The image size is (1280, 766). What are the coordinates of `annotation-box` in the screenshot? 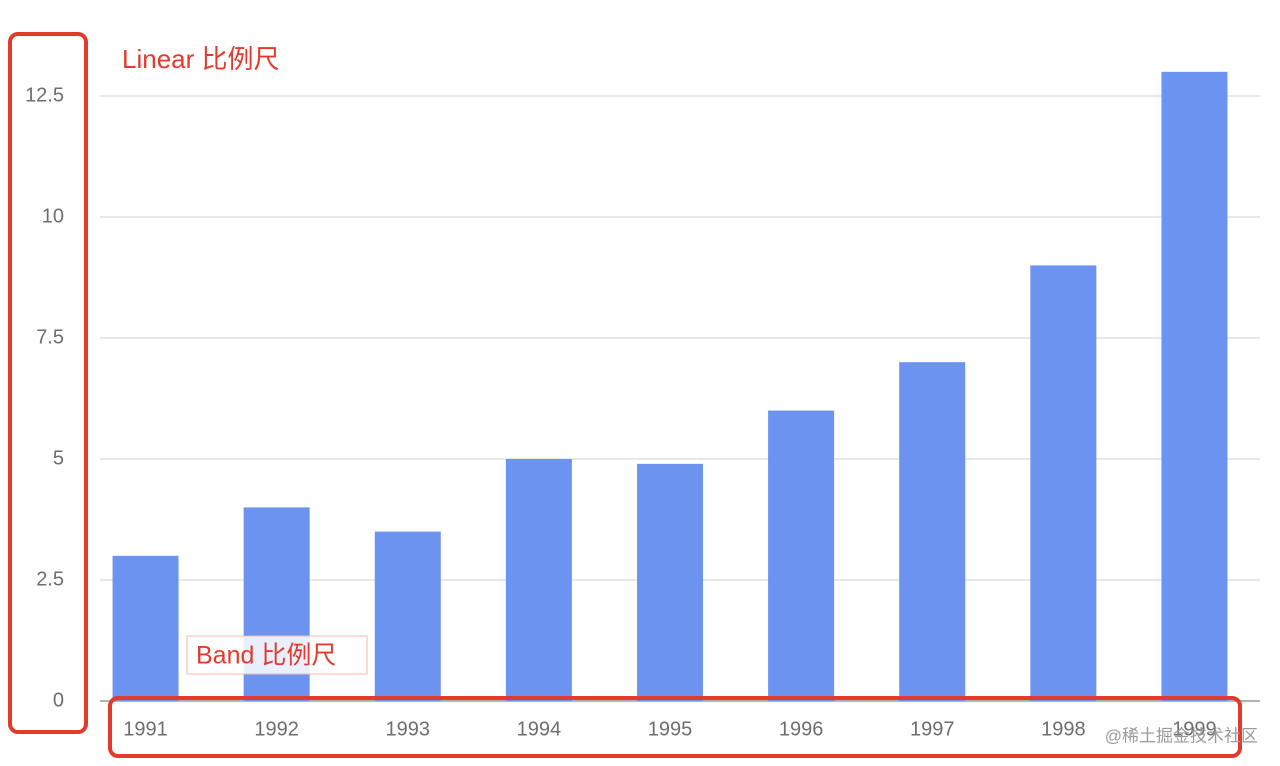 It's located at (277, 655).